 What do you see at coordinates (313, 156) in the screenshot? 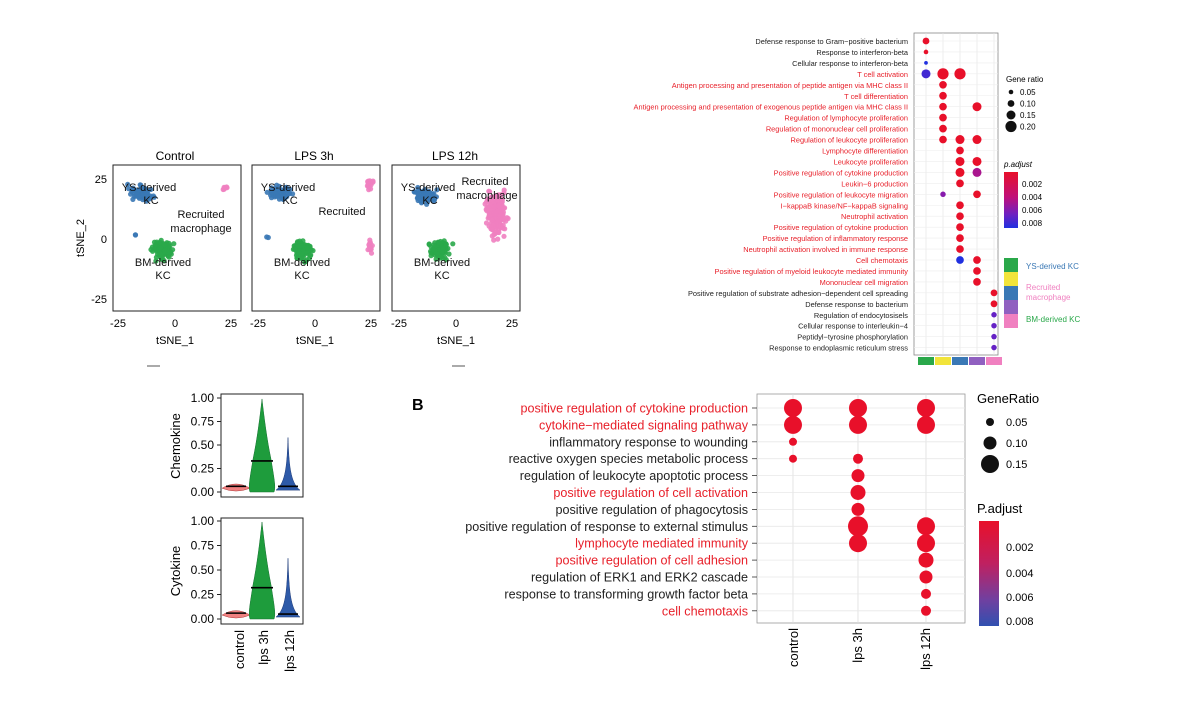
I see `tsne-title-lps3h: LPS 3h` at bounding box center [313, 156].